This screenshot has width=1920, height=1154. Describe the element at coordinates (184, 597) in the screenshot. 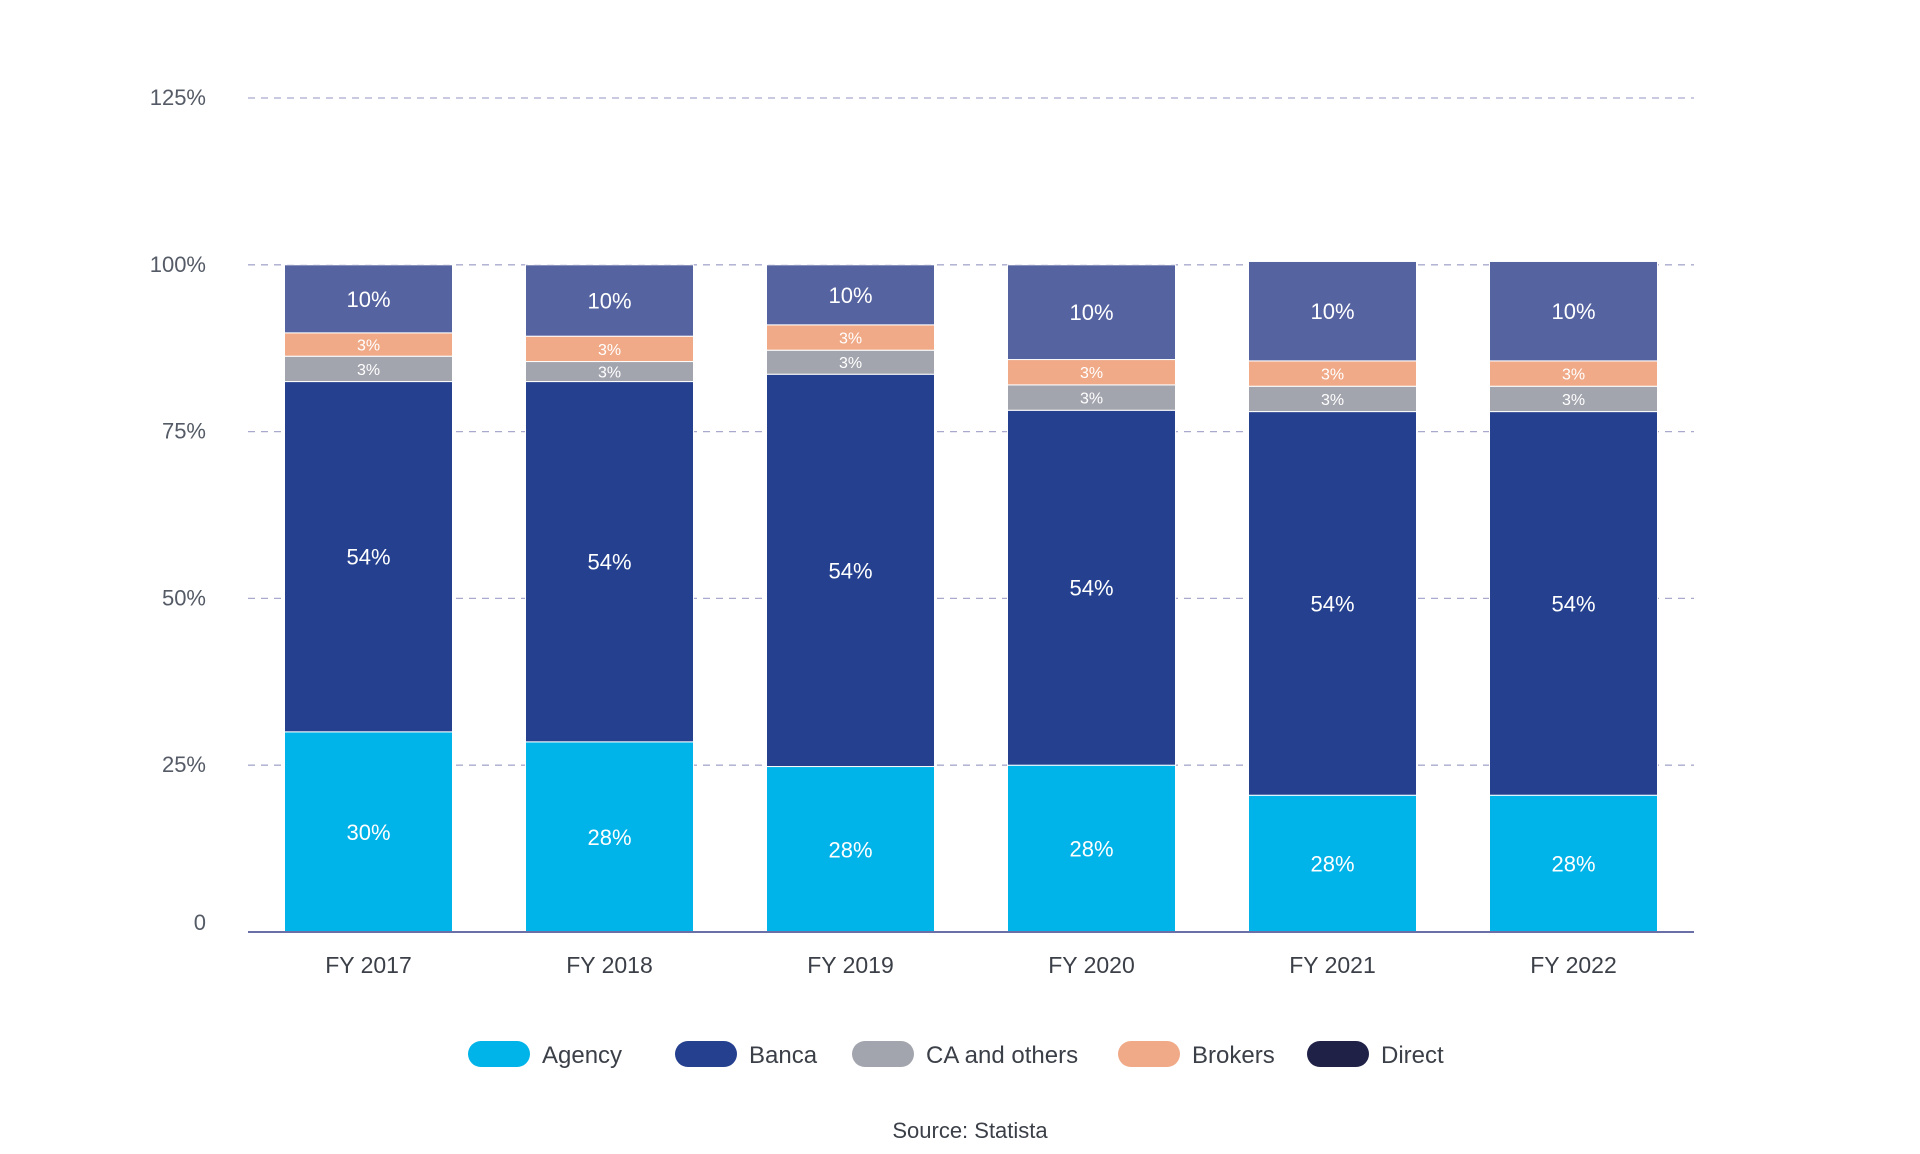

I see `y-tick-label: 50%` at that location.